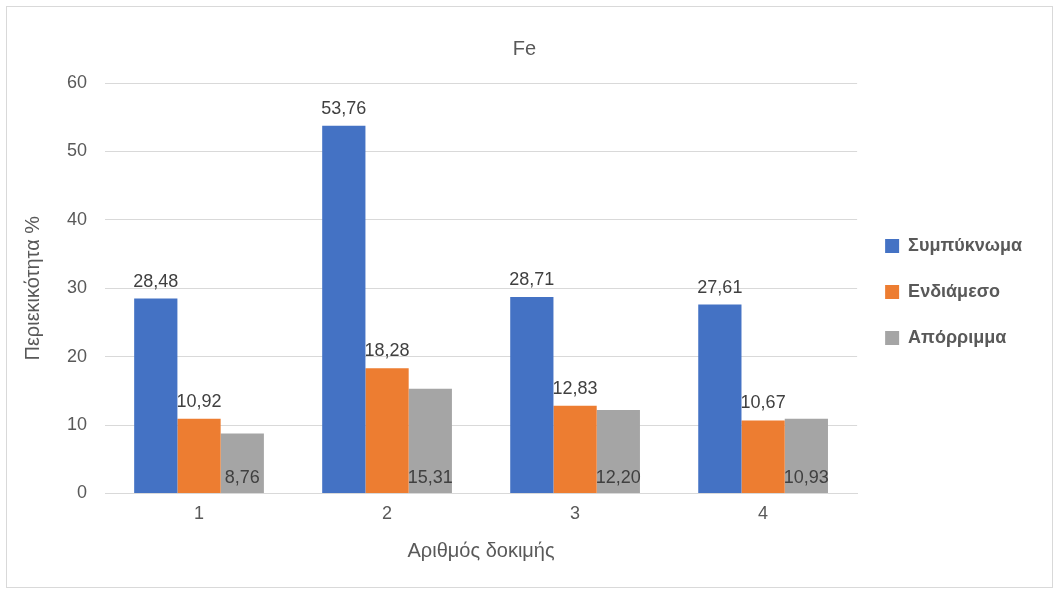 This screenshot has height=594, width=1060. What do you see at coordinates (31, 288) in the screenshot?
I see `y-axis-title: Περιεκικότητα %` at bounding box center [31, 288].